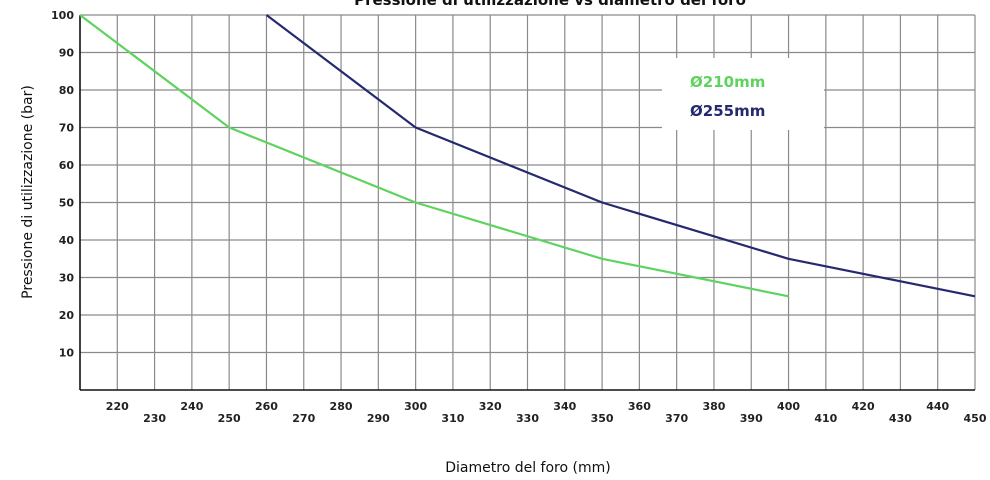  I want to click on x-tick-label-320: 320, so click(490, 406).